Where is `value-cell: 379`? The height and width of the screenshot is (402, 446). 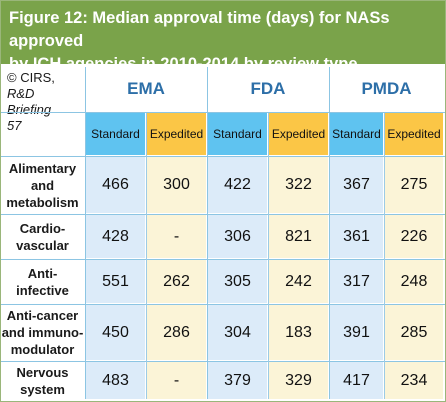 value-cell: 379 is located at coordinates (237, 380).